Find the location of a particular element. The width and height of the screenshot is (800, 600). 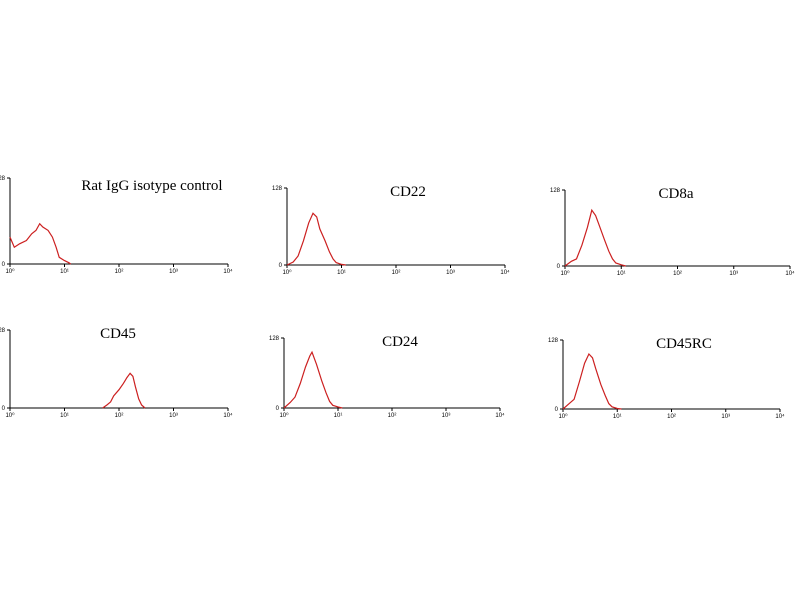

chart-title: CD8a is located at coordinates (676, 194).